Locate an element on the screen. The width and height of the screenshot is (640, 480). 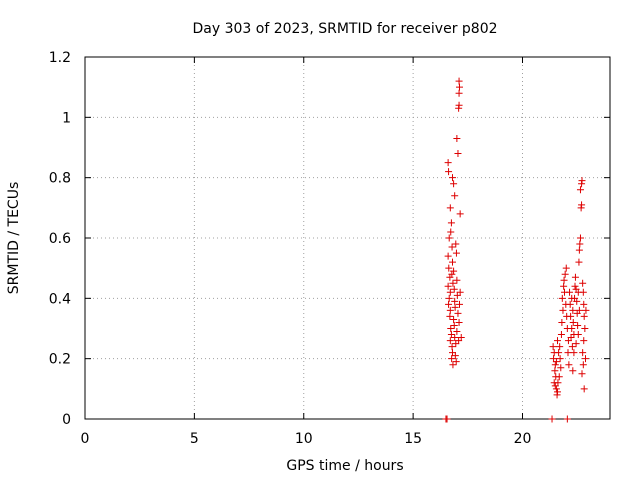
x-tick-label: 0 is located at coordinates (85, 439).